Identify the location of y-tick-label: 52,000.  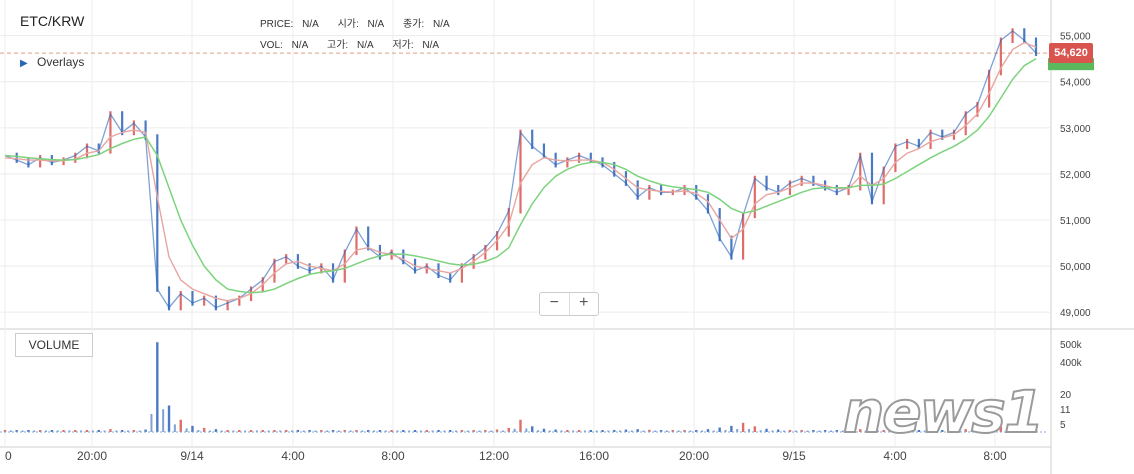
(1075, 175).